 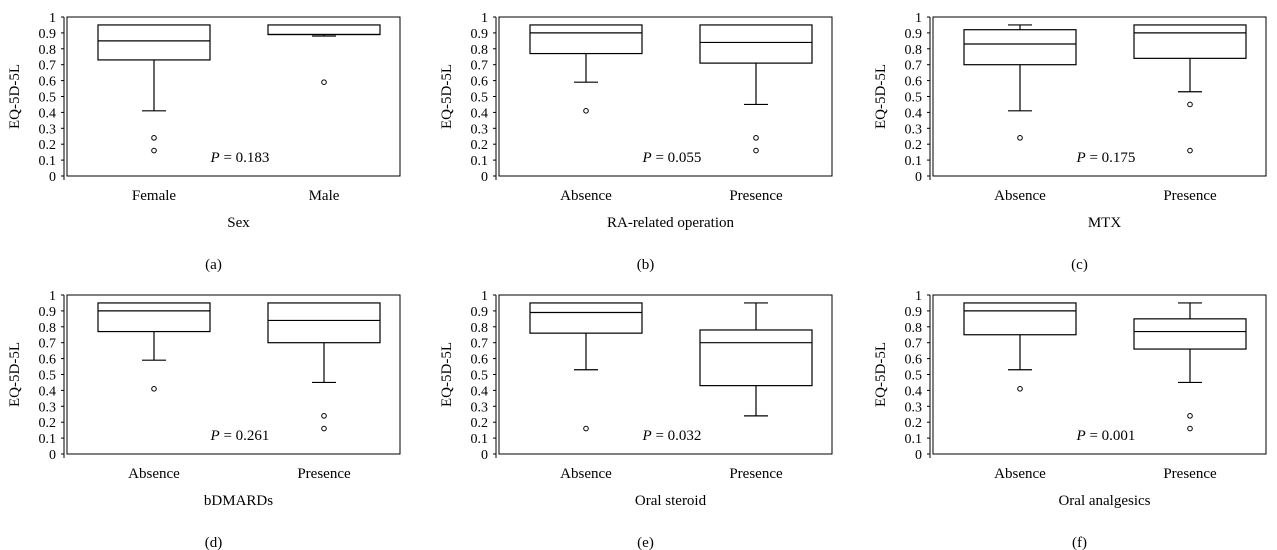 What do you see at coordinates (1111, 436) in the screenshot?
I see `p-value-text: = 0.001` at bounding box center [1111, 436].